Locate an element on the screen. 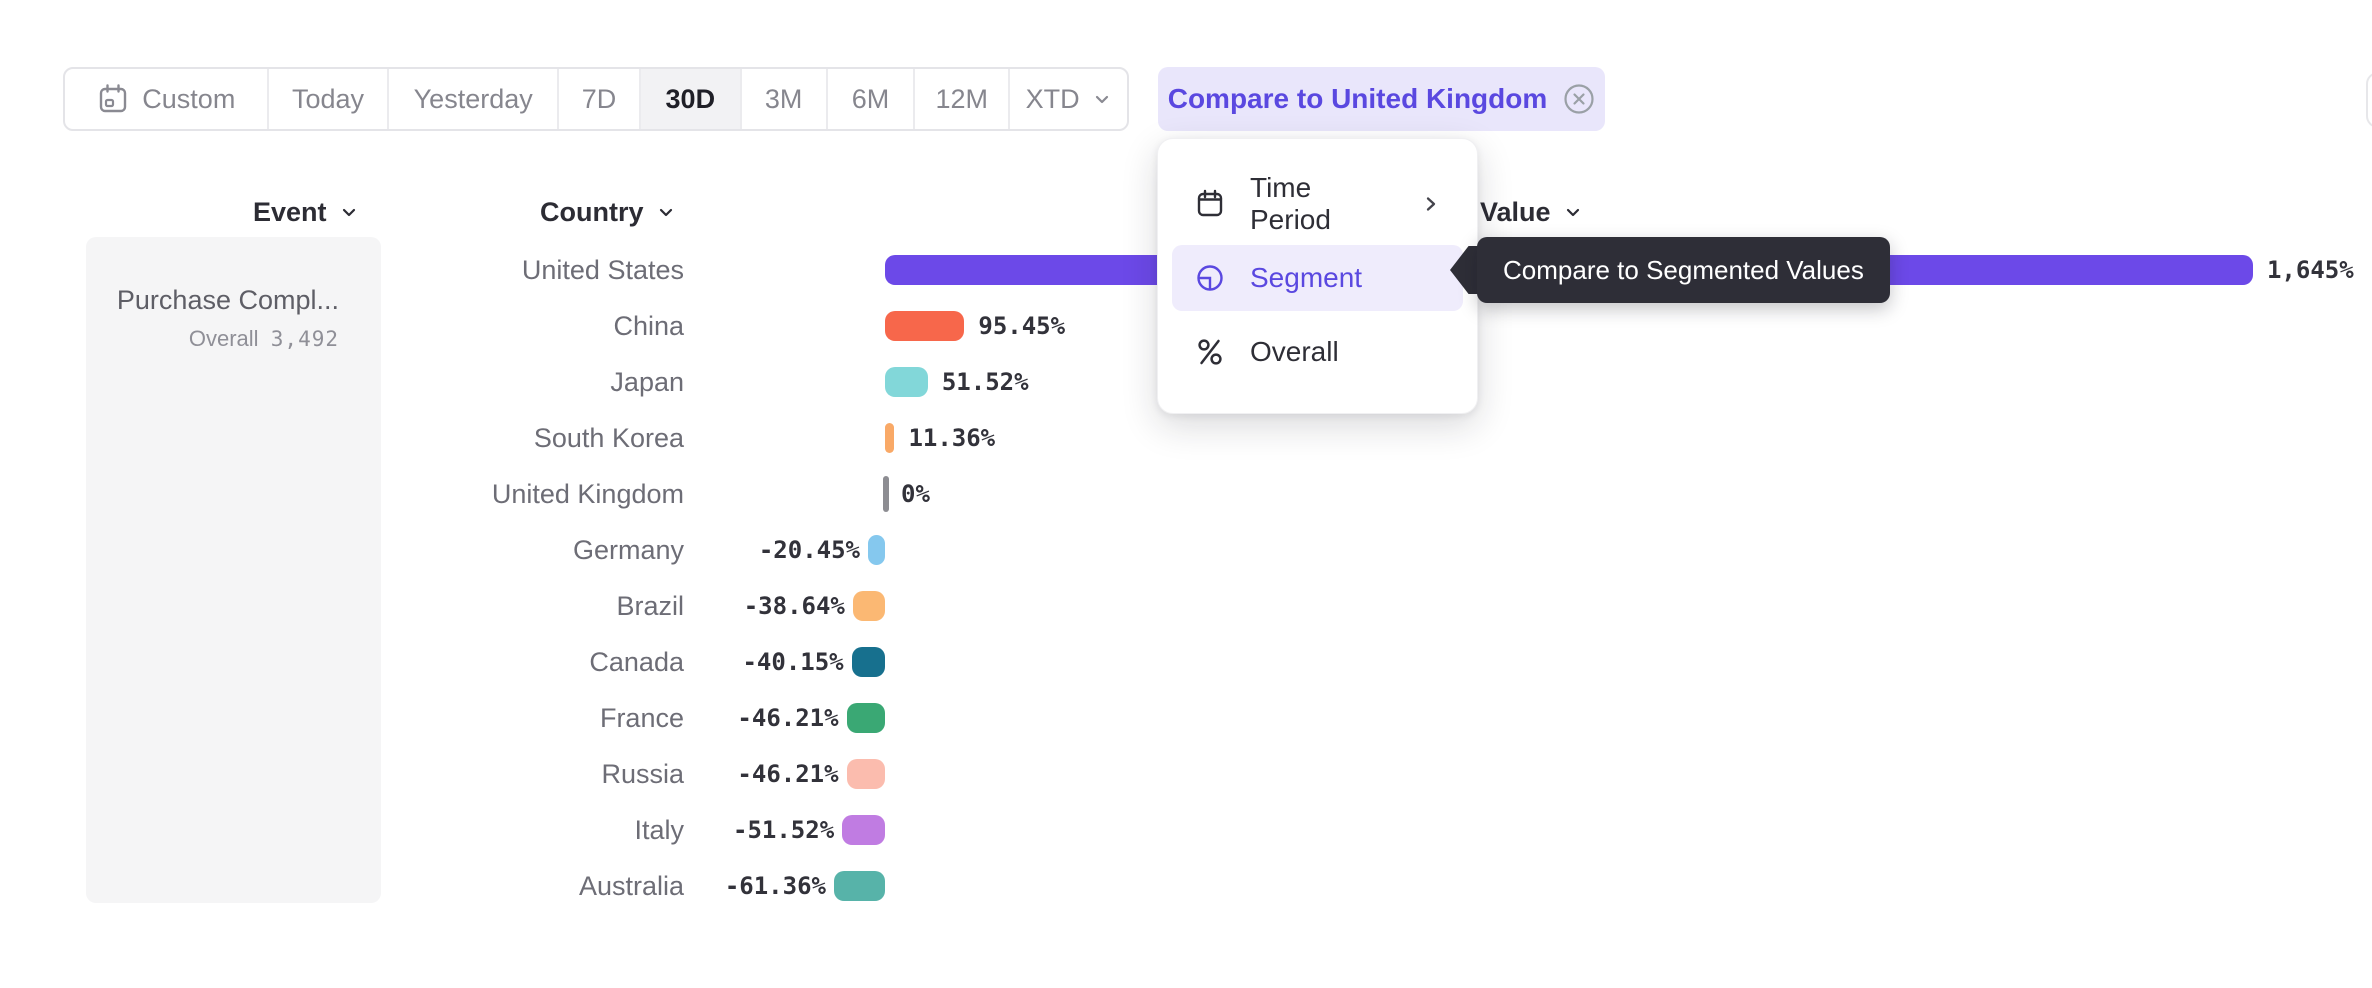  value-label: -40.15% is located at coordinates (793, 662).